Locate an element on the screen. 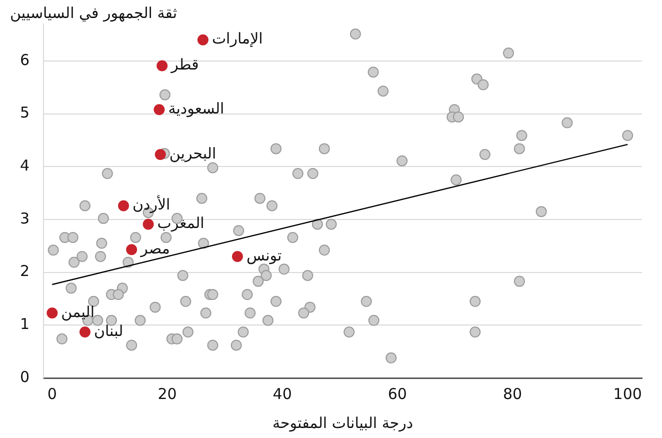 Image resolution: width=662 pixels, height=438 pixels. annotation: الأردن is located at coordinates (151, 204).